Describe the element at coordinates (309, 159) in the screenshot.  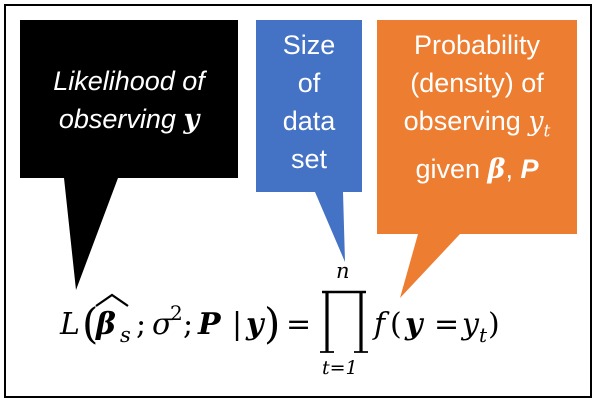
I see `size-line-4: set` at that location.